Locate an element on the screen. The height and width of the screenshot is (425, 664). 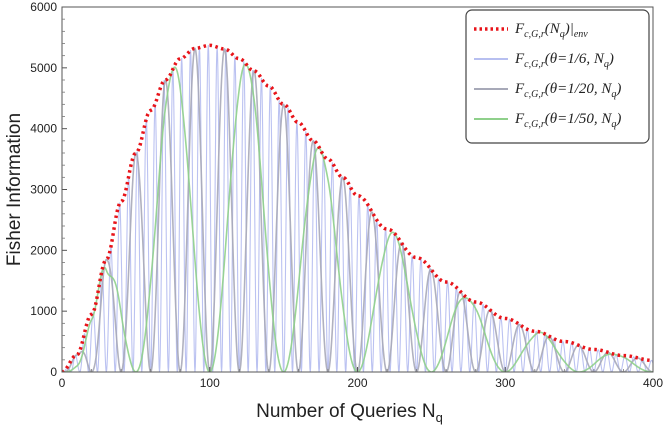
y-tick-label: 4000 is located at coordinates (43, 129).